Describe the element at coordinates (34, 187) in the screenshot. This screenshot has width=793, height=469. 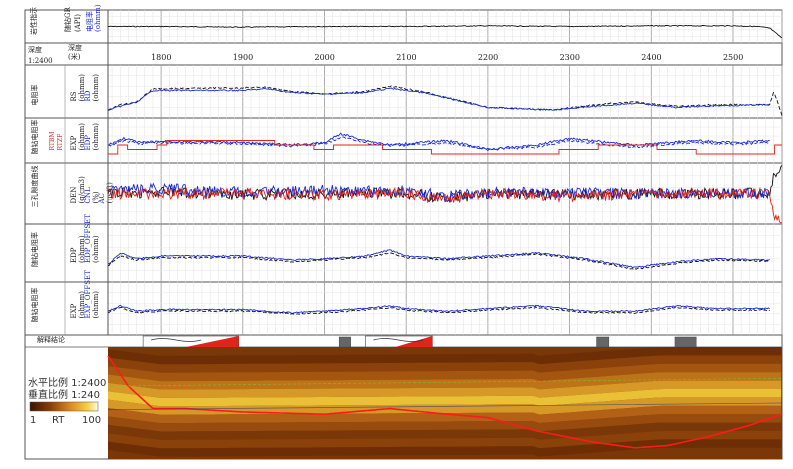
I see `track-name: 三孔隙度曲线` at that location.